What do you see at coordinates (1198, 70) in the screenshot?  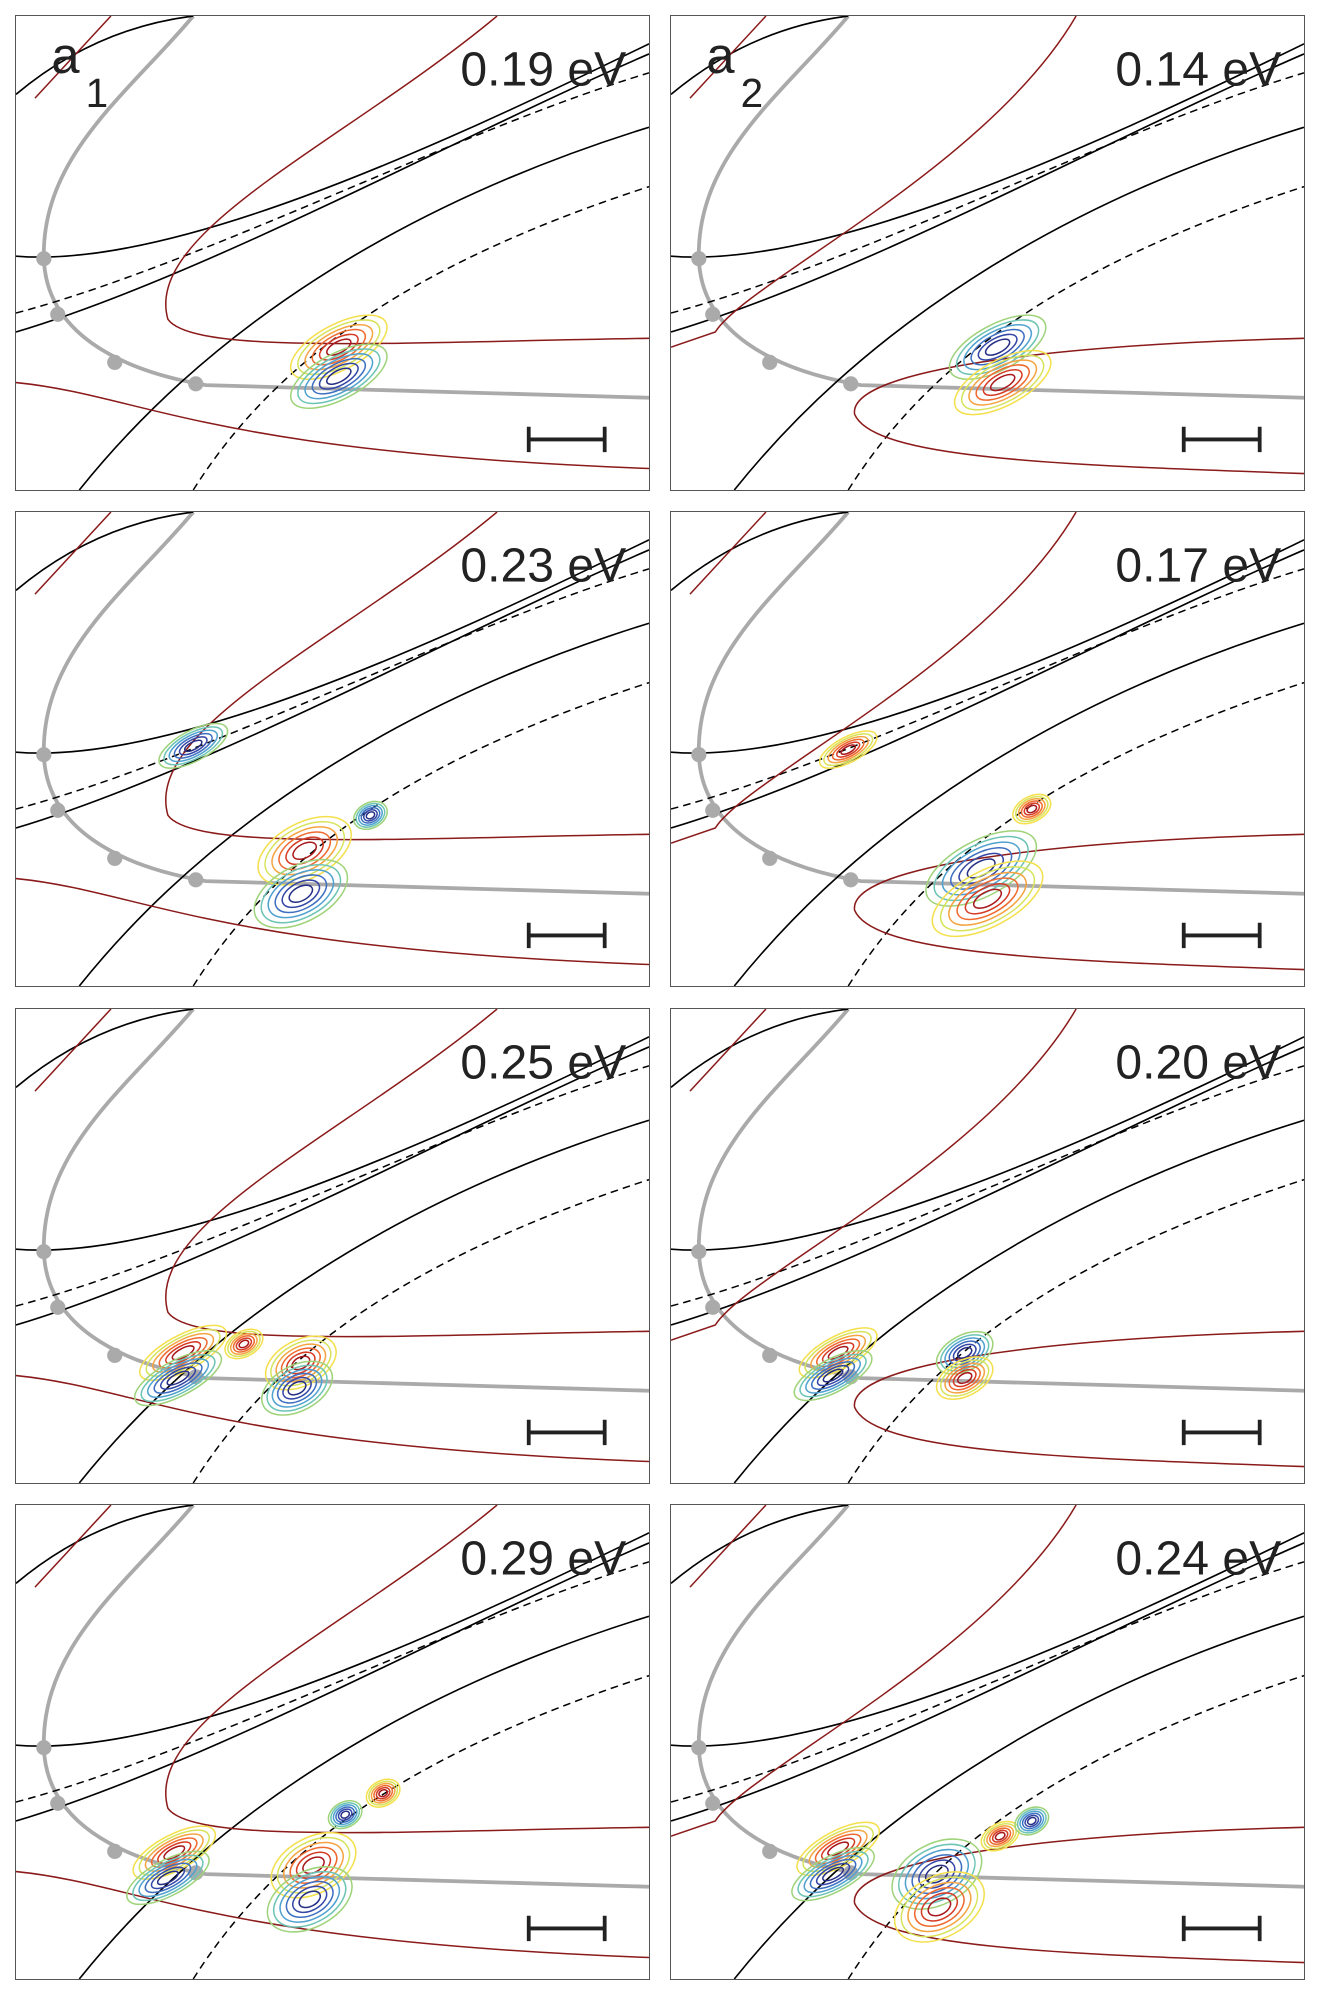 I see `energy-label: 0.14 eV` at bounding box center [1198, 70].